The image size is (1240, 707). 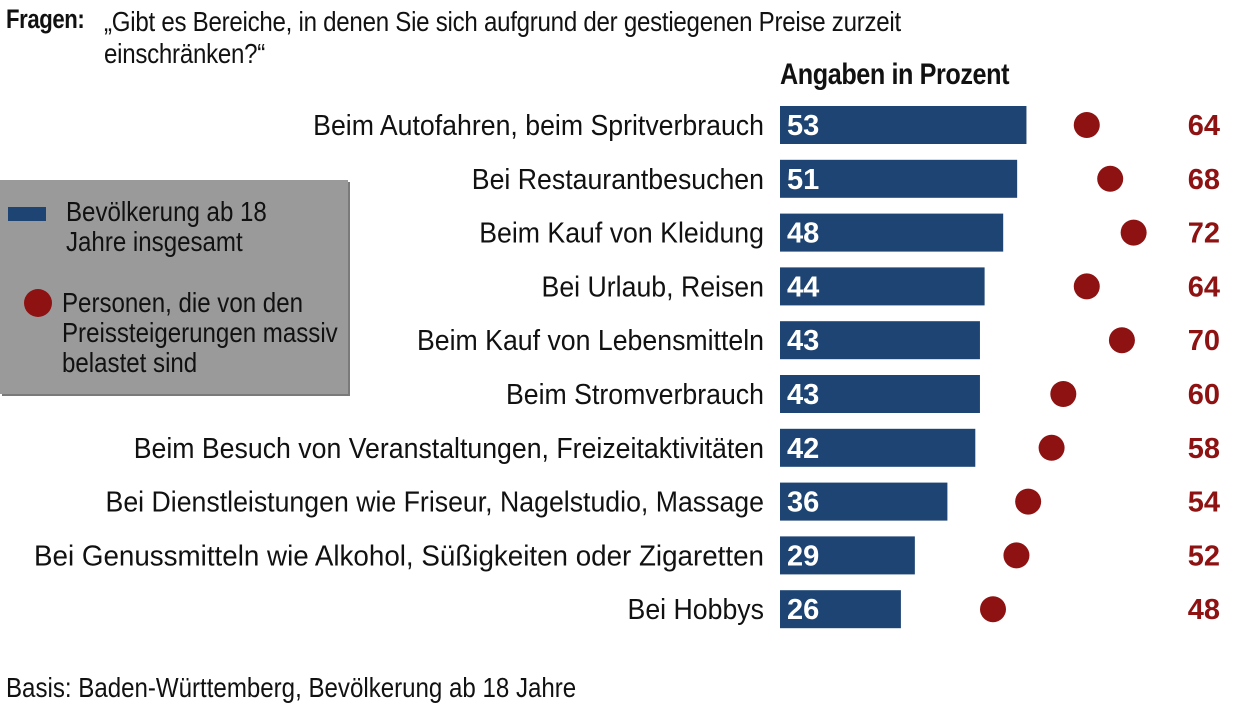 What do you see at coordinates (635, 395) in the screenshot?
I see `category-label: Beim Stromverbrauch` at bounding box center [635, 395].